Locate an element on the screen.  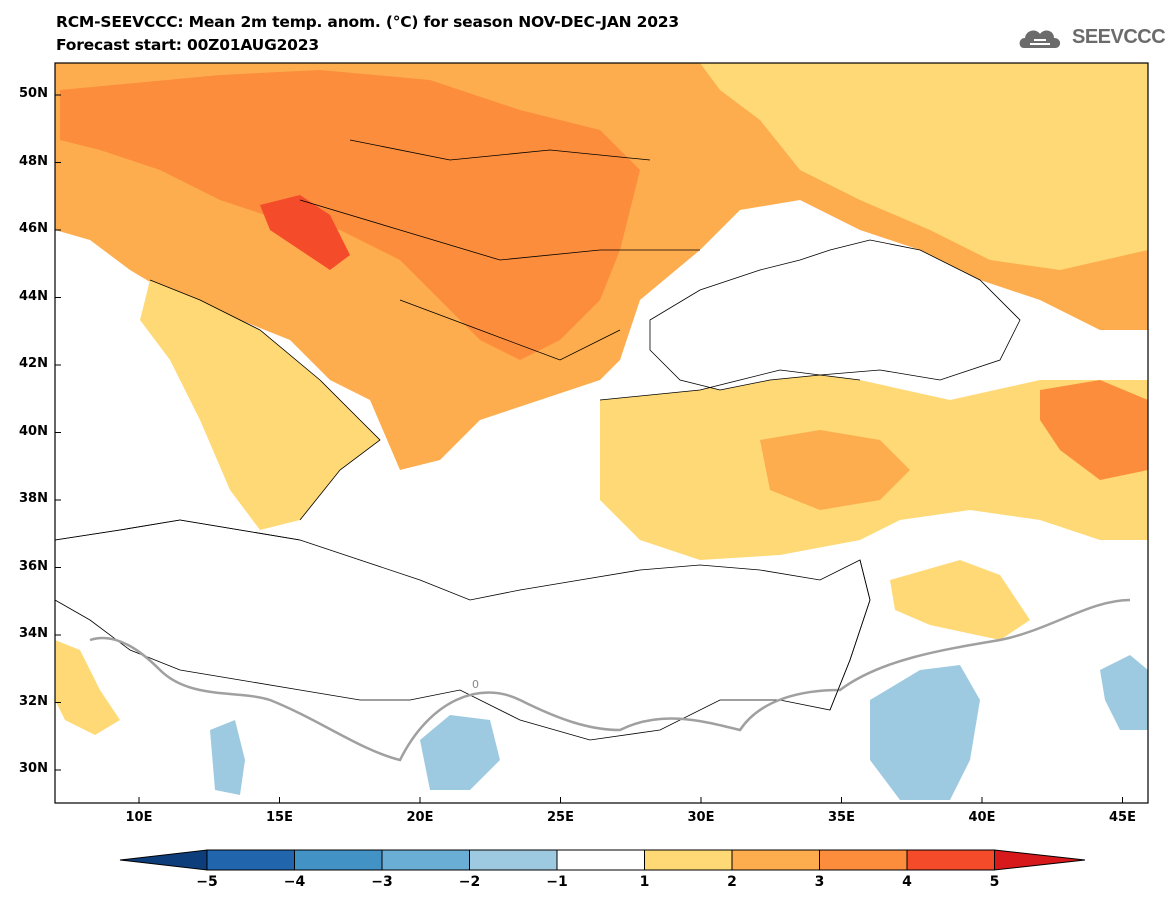
lat-label: 32N is located at coordinates (33, 701).